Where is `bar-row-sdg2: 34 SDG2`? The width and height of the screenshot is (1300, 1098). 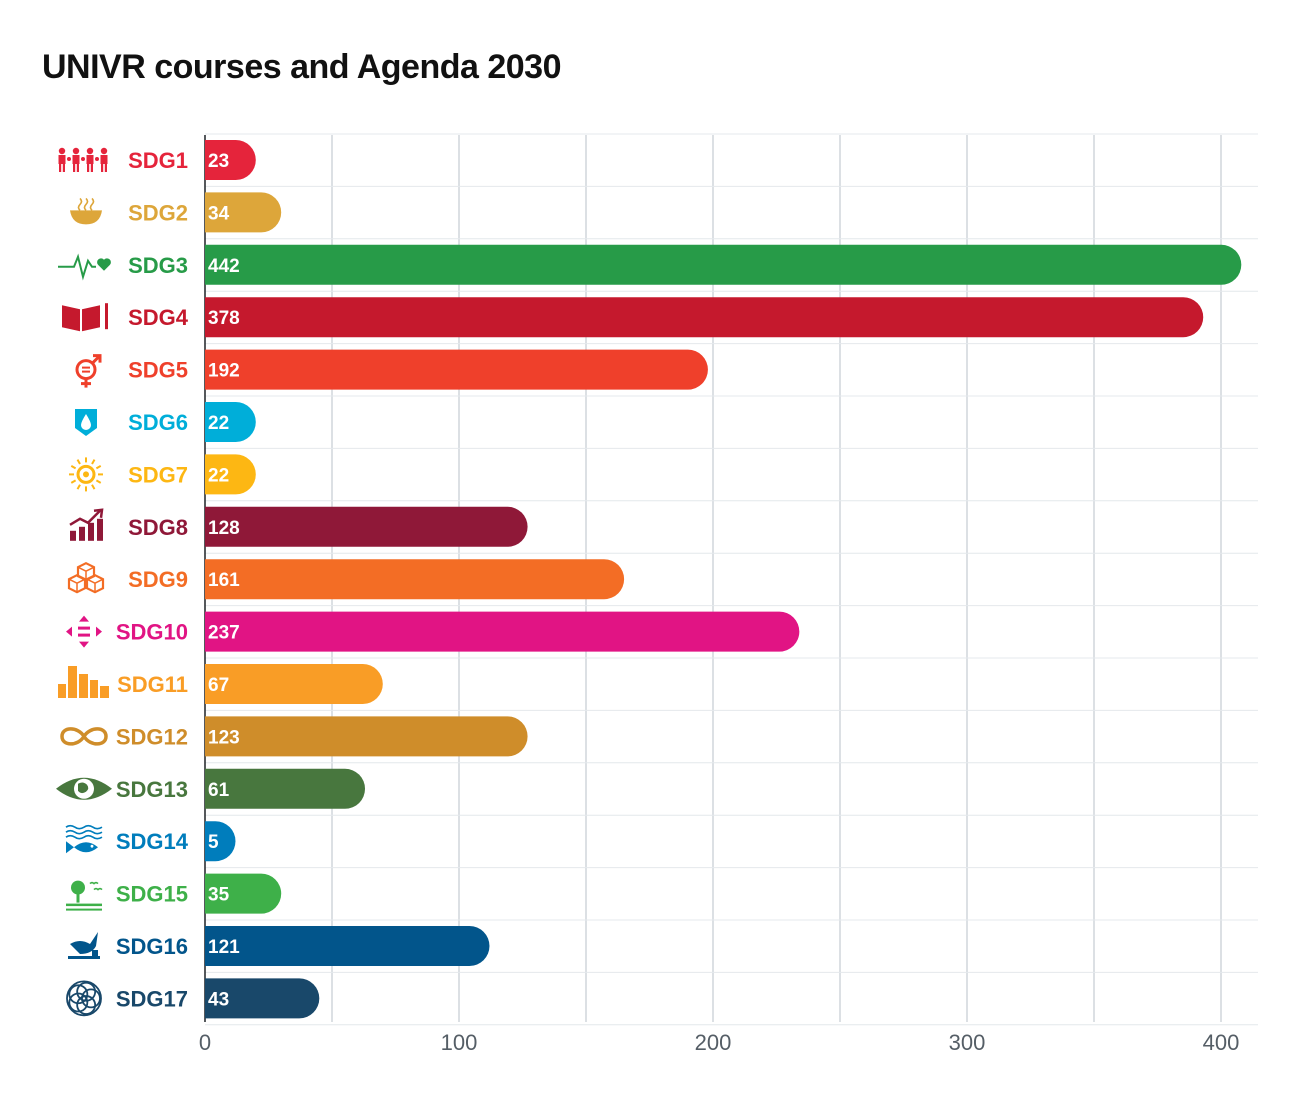
bar-row-sdg2: 34 SDG2 is located at coordinates (176, 212).